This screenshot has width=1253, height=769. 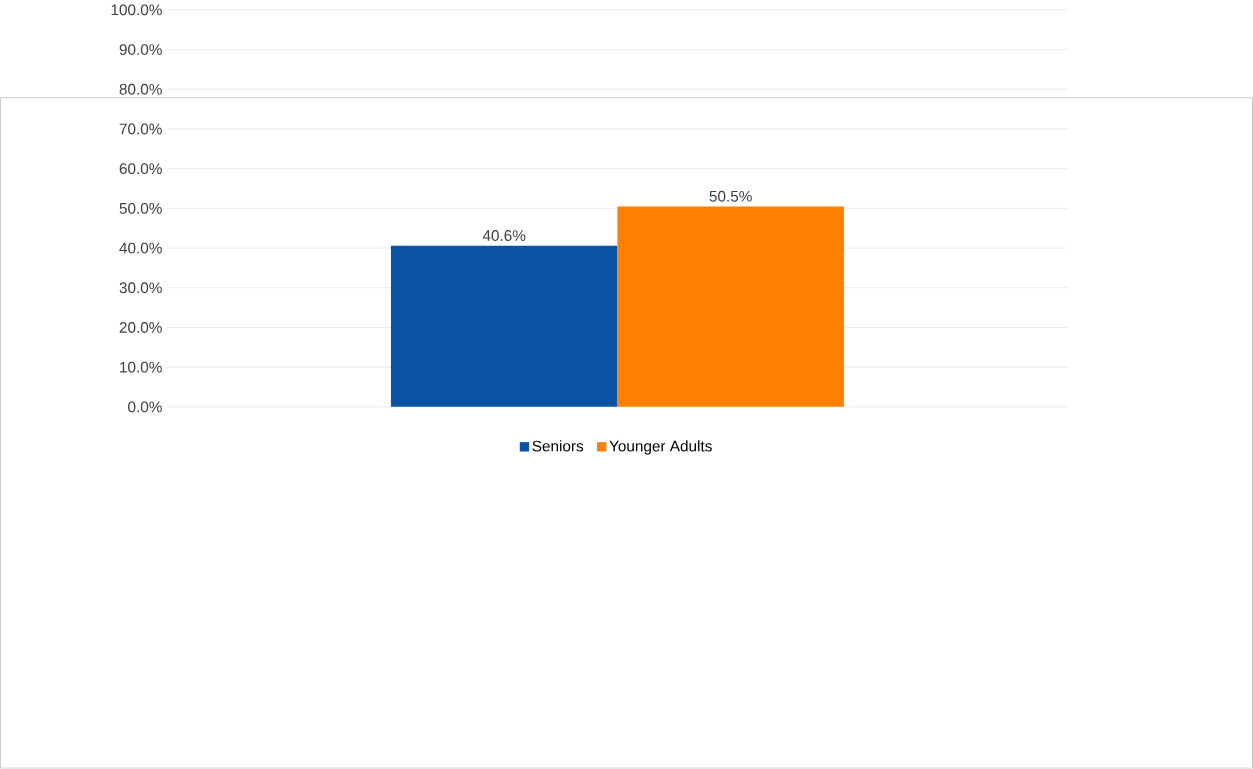 I want to click on y-tick-label: 70.0%, so click(x=140, y=129).